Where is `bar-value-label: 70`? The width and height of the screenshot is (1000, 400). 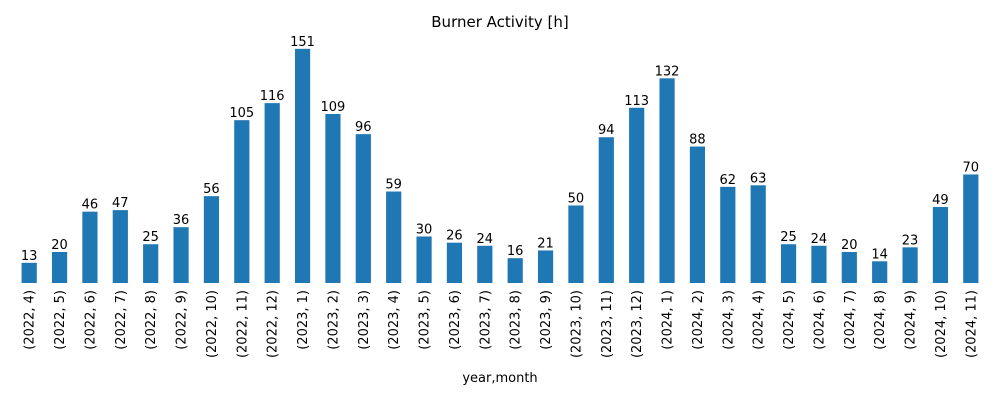
bar-value-label: 70 is located at coordinates (971, 167).